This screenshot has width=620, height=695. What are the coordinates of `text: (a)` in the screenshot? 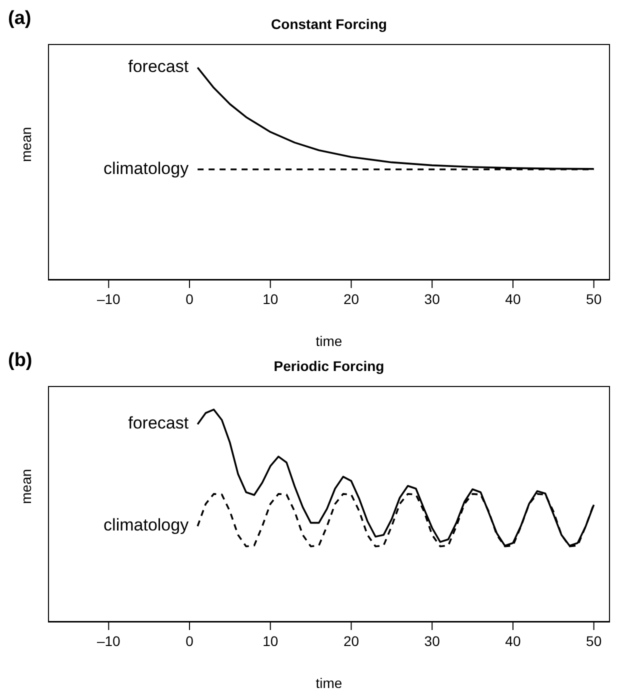 It's located at (20, 19).